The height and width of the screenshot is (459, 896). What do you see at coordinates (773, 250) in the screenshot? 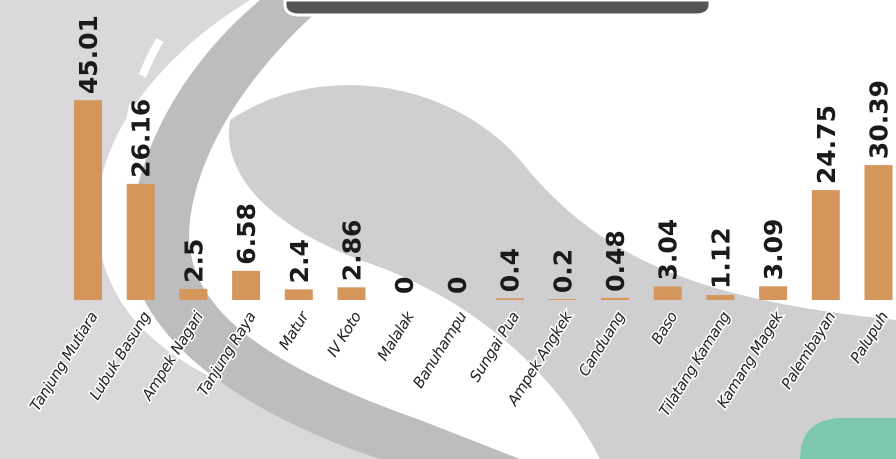
I see `value-label: 3.09` at bounding box center [773, 250].